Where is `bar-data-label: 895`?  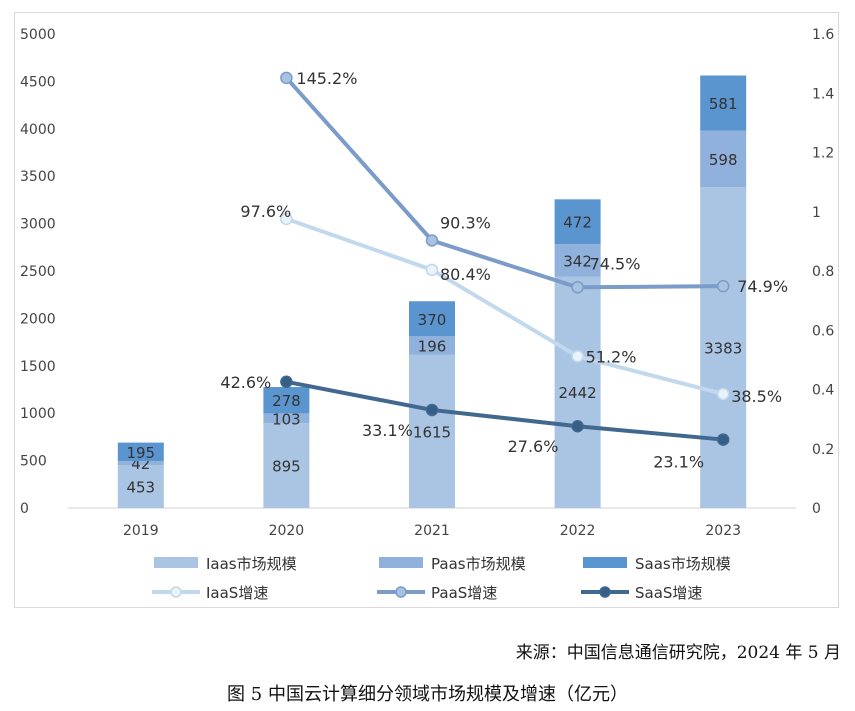 bar-data-label: 895 is located at coordinates (286, 467).